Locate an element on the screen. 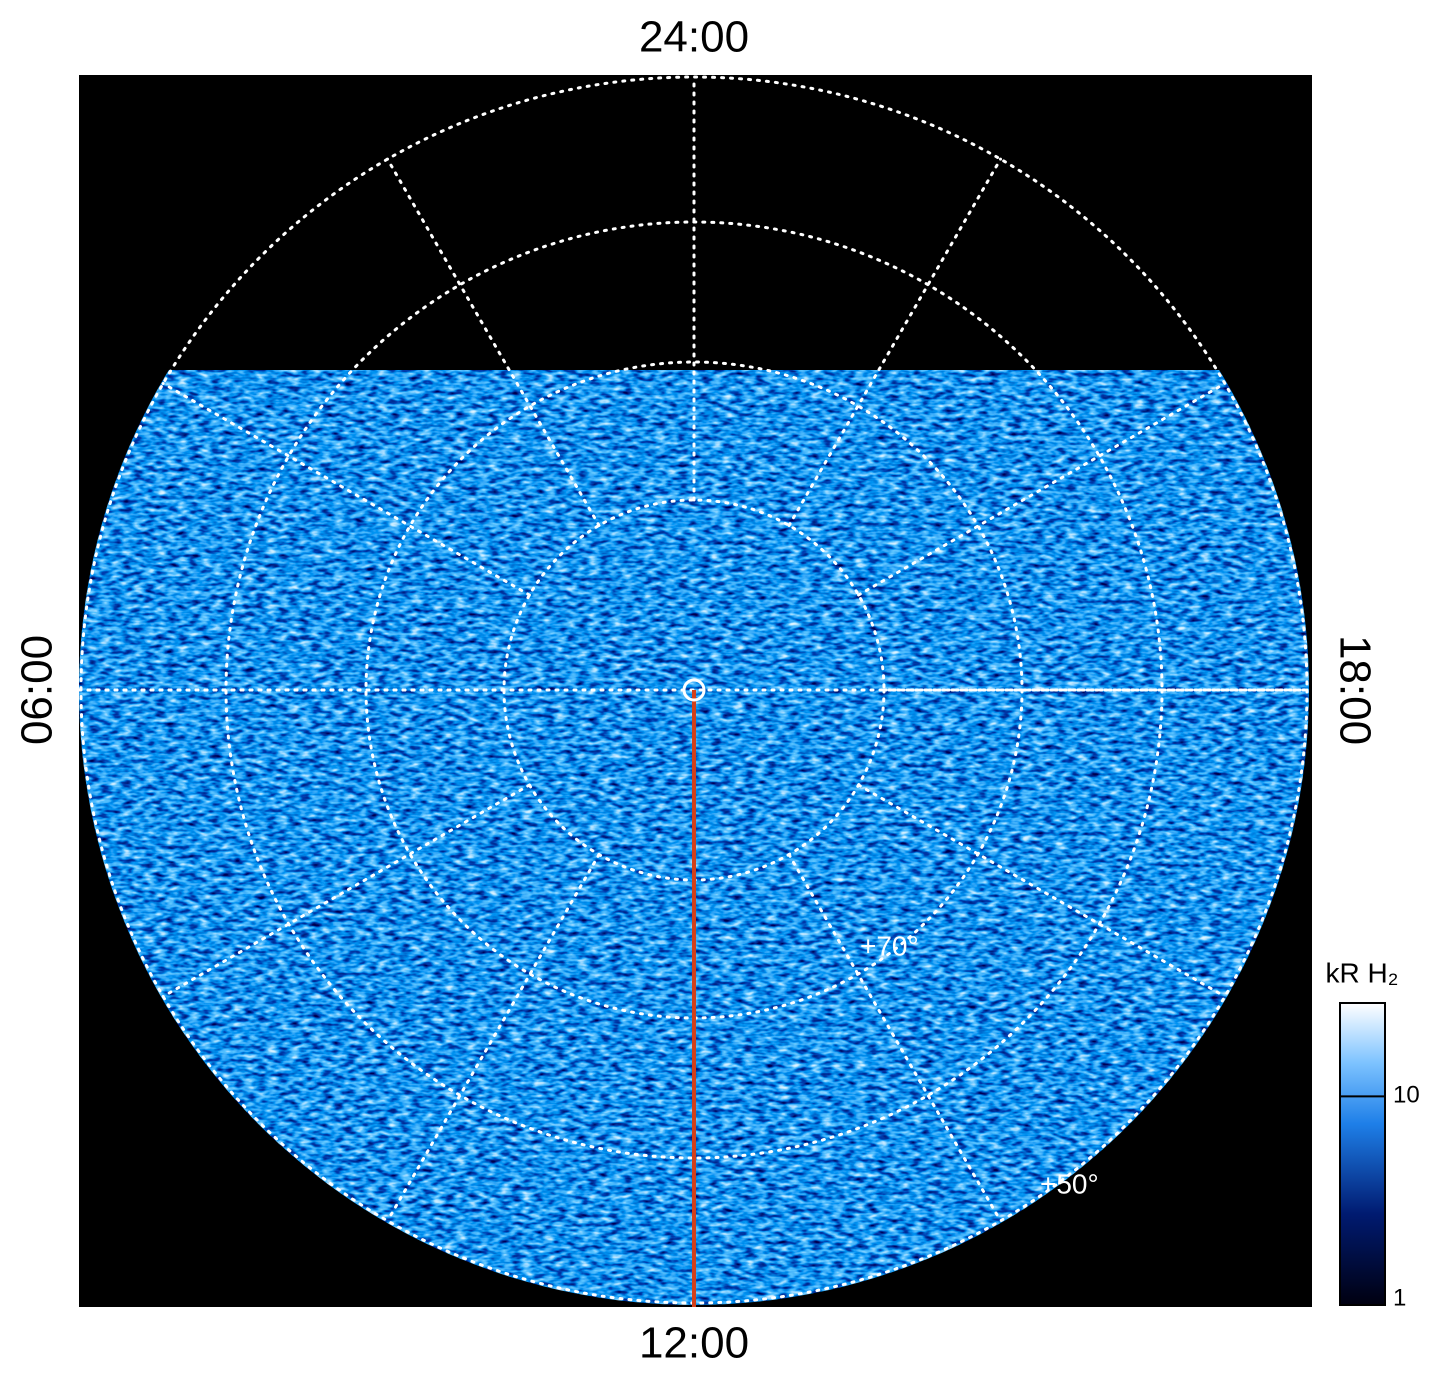 The height and width of the screenshot is (1384, 1447). time-label: 18:00 is located at coordinates (1354, 690).